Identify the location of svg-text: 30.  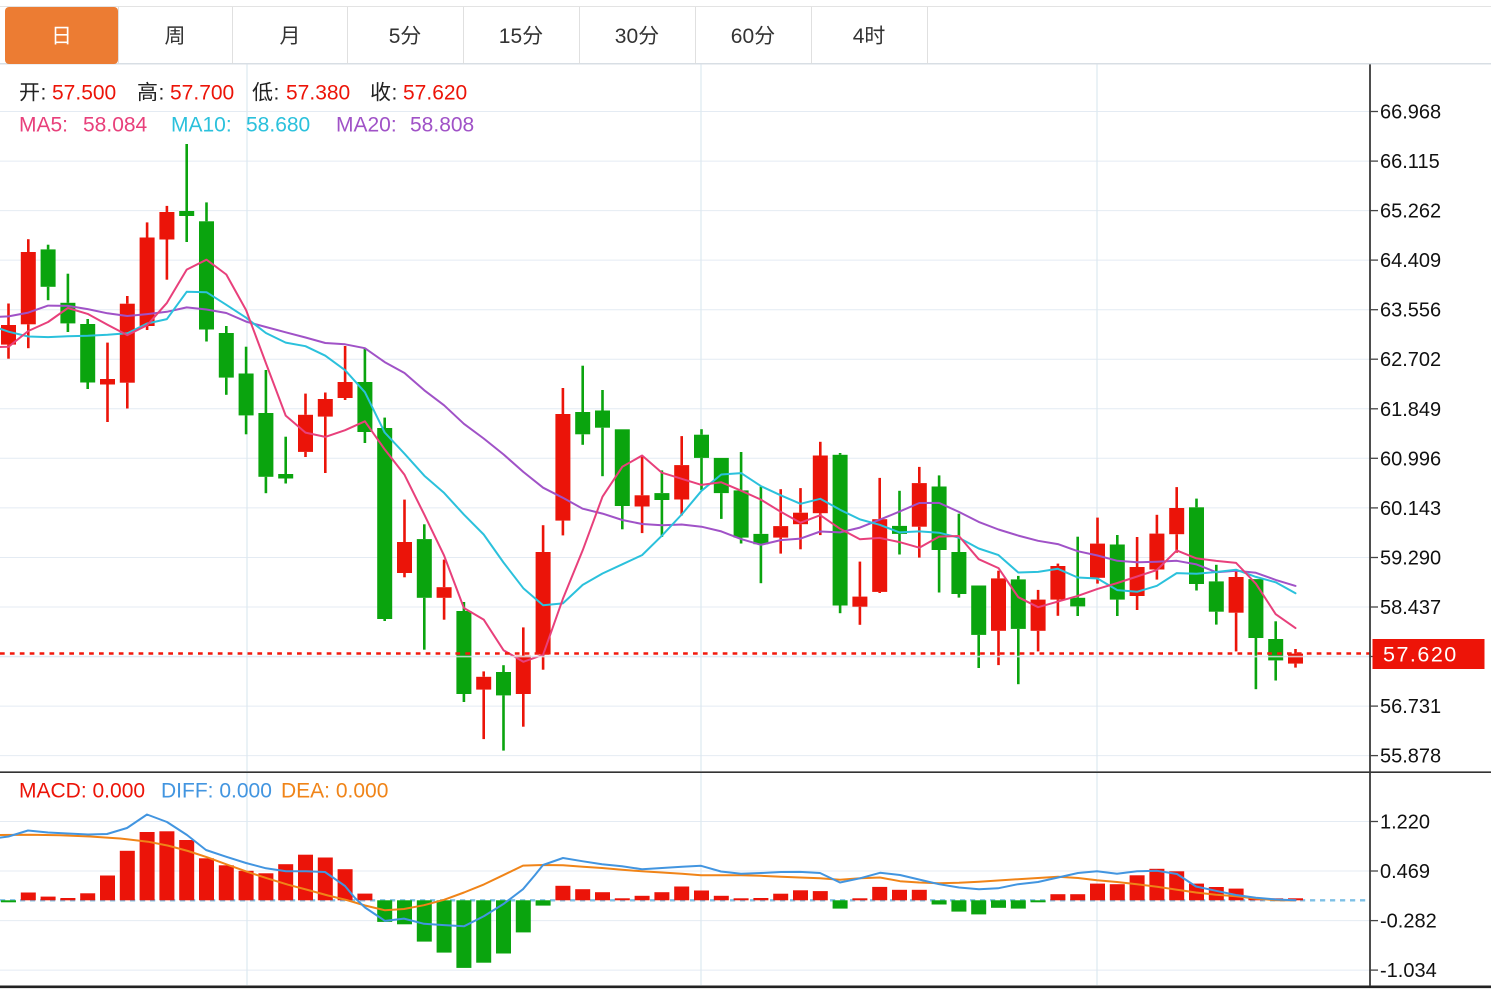
(626, 36).